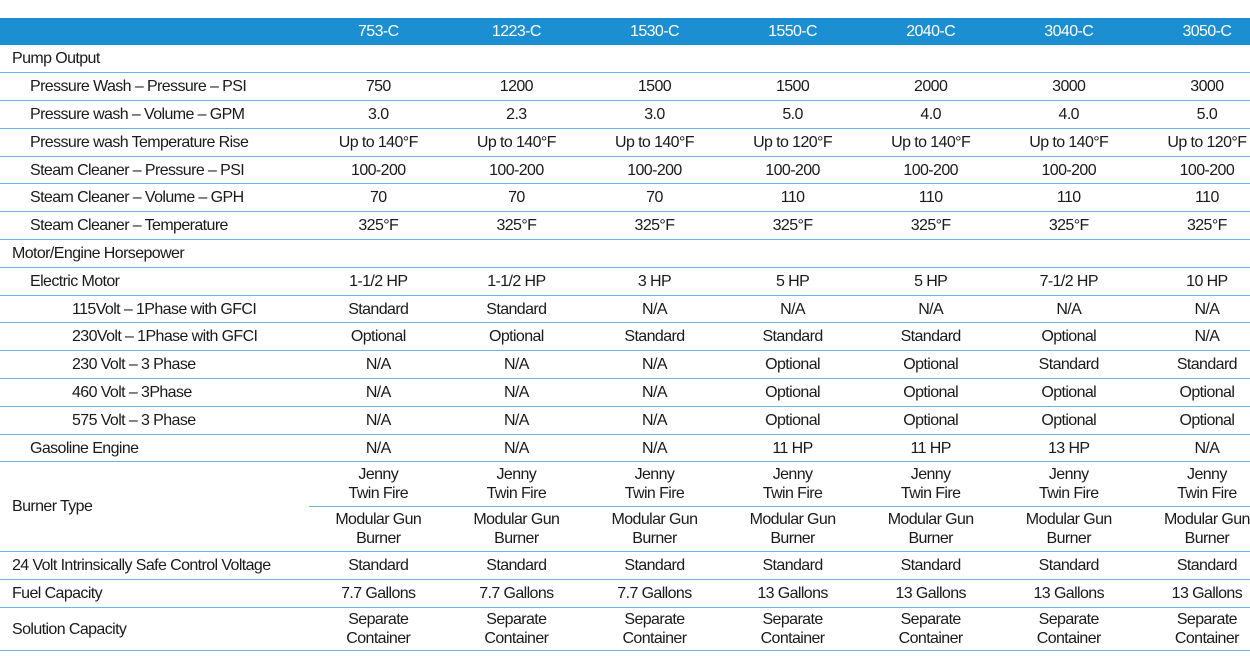 The width and height of the screenshot is (1250, 657). I want to click on row-label: Burner Type, so click(52, 507).